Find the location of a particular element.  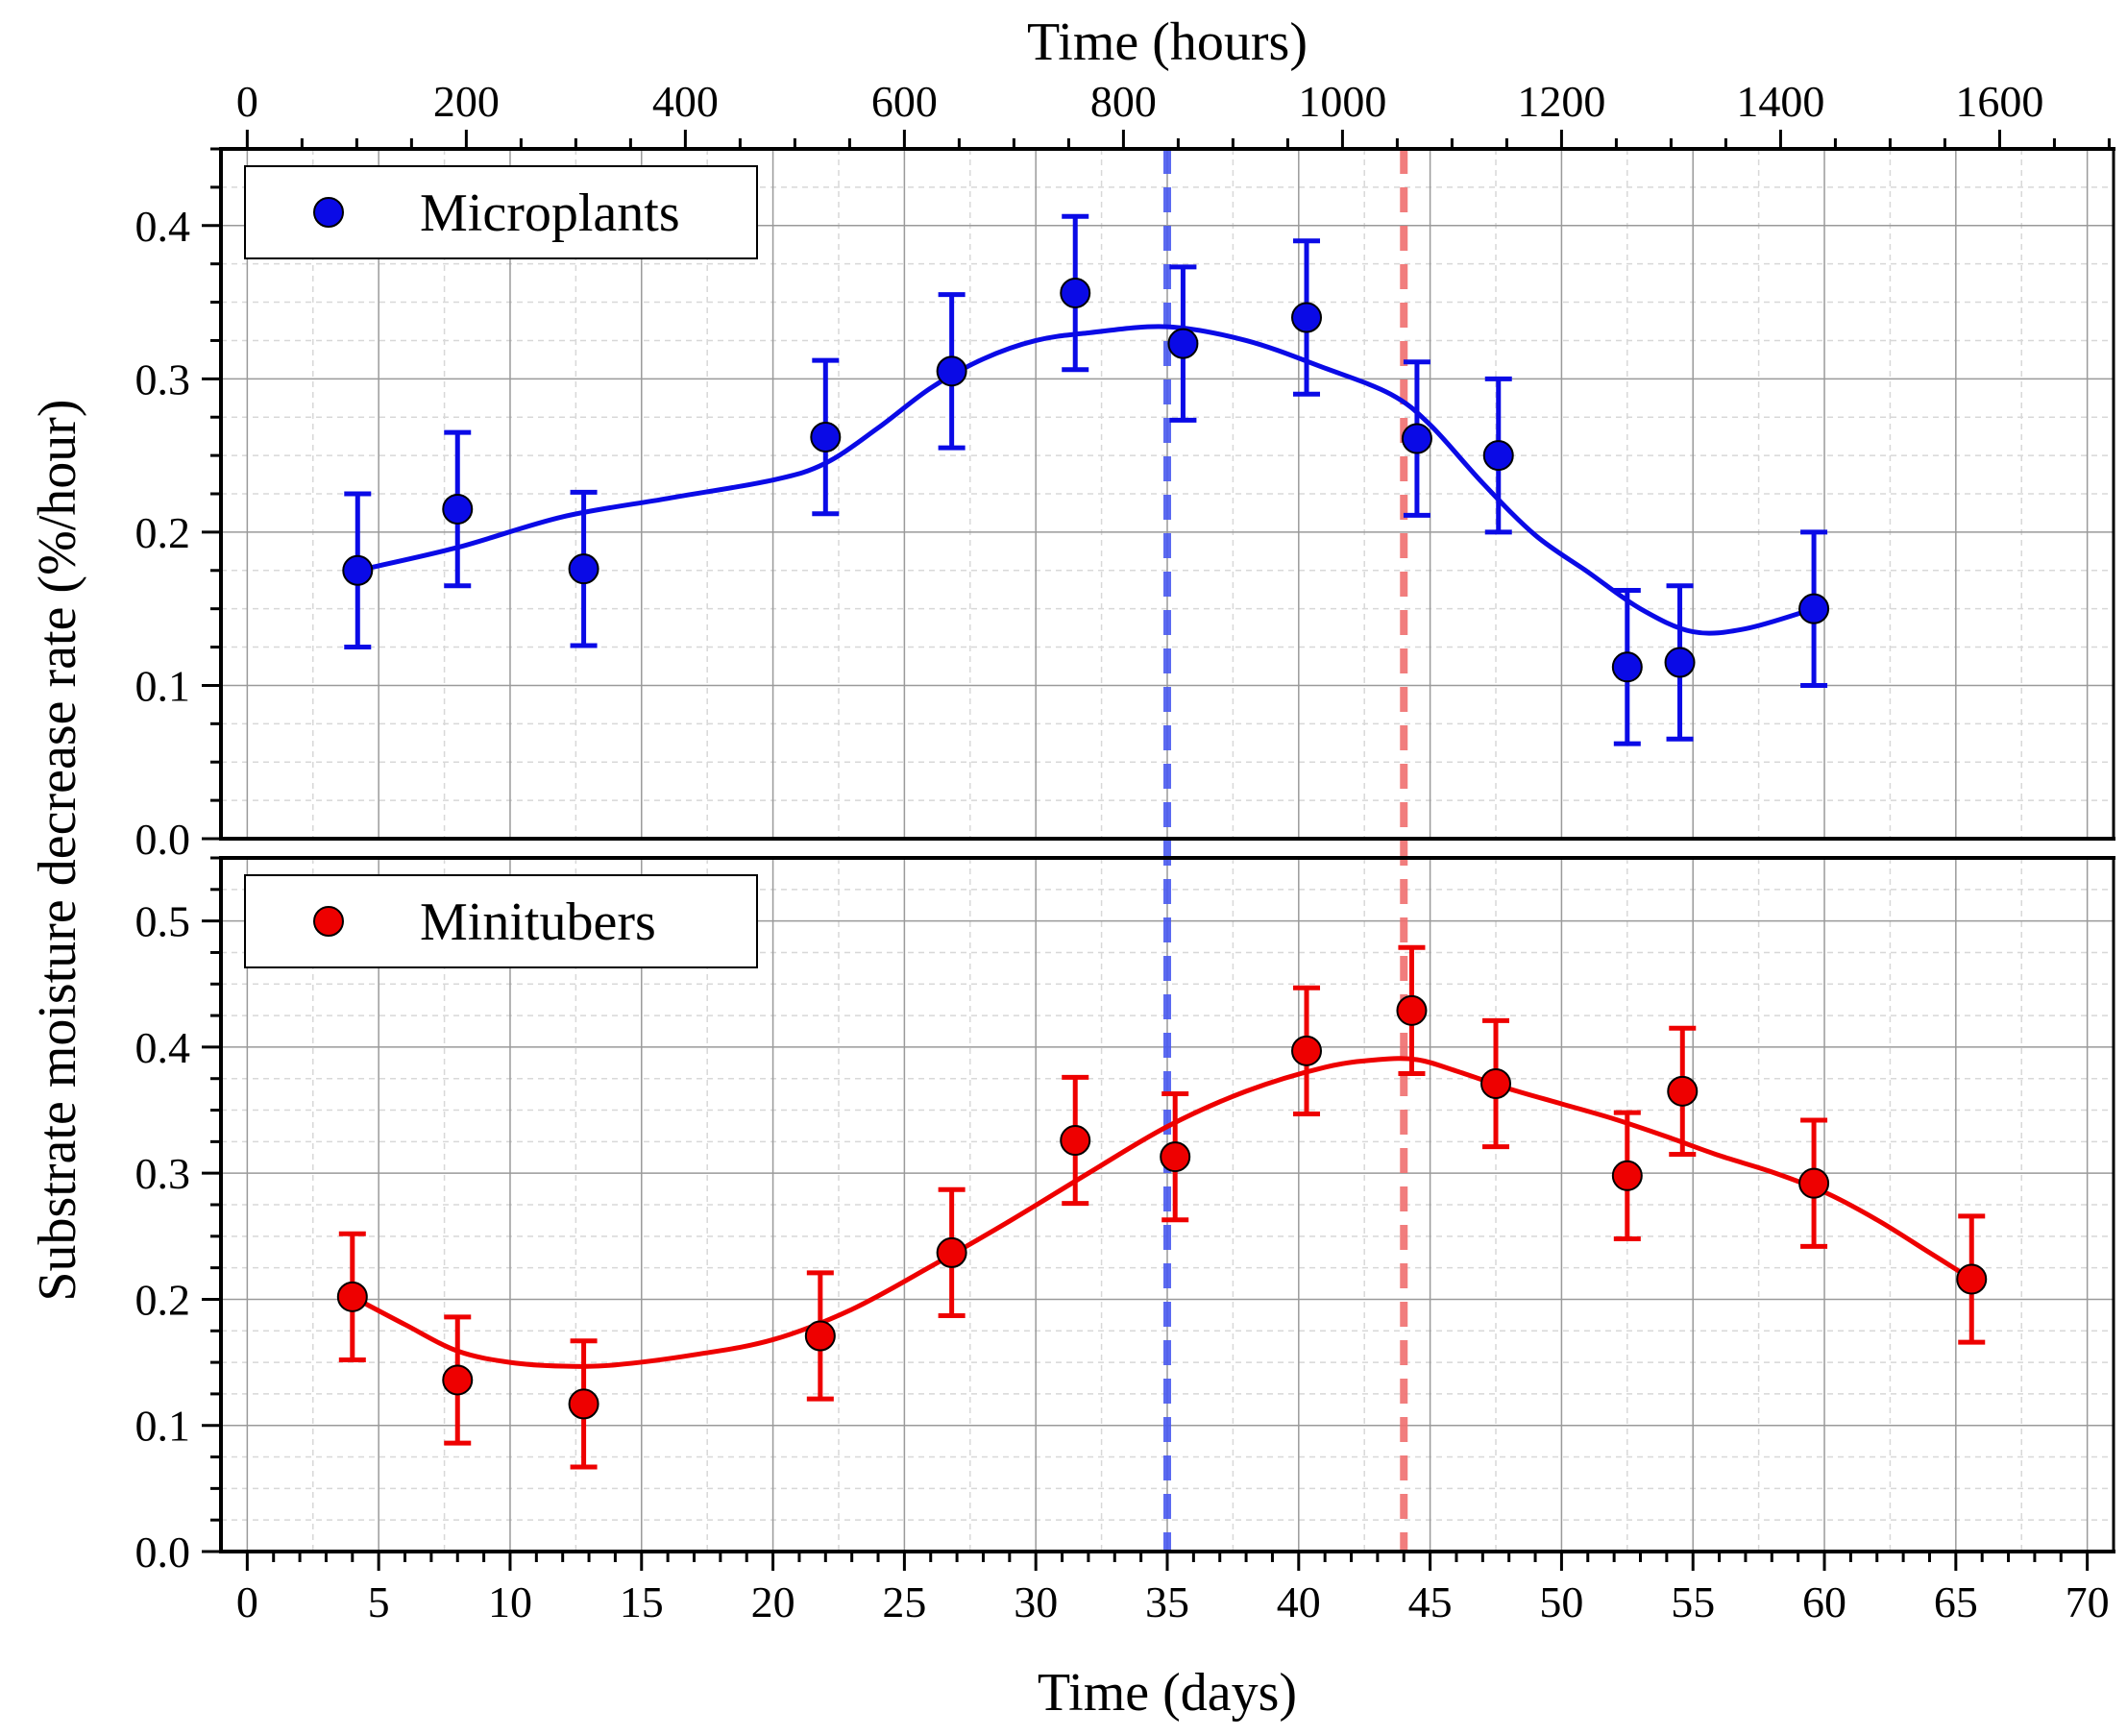

y-tick-label: 0.4 is located at coordinates (163, 1047).